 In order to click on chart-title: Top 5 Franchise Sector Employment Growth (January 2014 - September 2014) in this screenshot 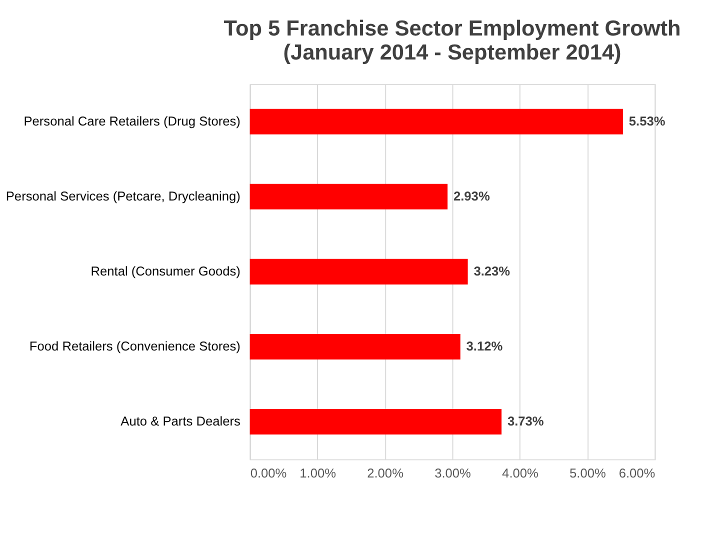, I will do `click(452, 40)`.